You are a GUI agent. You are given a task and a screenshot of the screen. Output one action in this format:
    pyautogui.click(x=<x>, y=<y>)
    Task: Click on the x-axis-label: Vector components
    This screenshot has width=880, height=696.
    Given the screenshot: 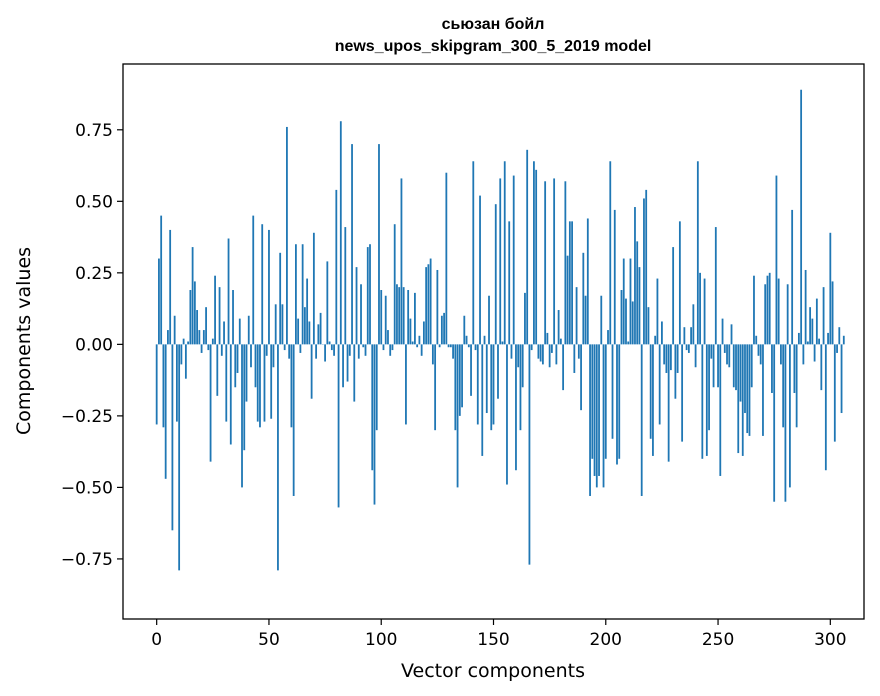 What is the action you would take?
    pyautogui.click(x=493, y=671)
    